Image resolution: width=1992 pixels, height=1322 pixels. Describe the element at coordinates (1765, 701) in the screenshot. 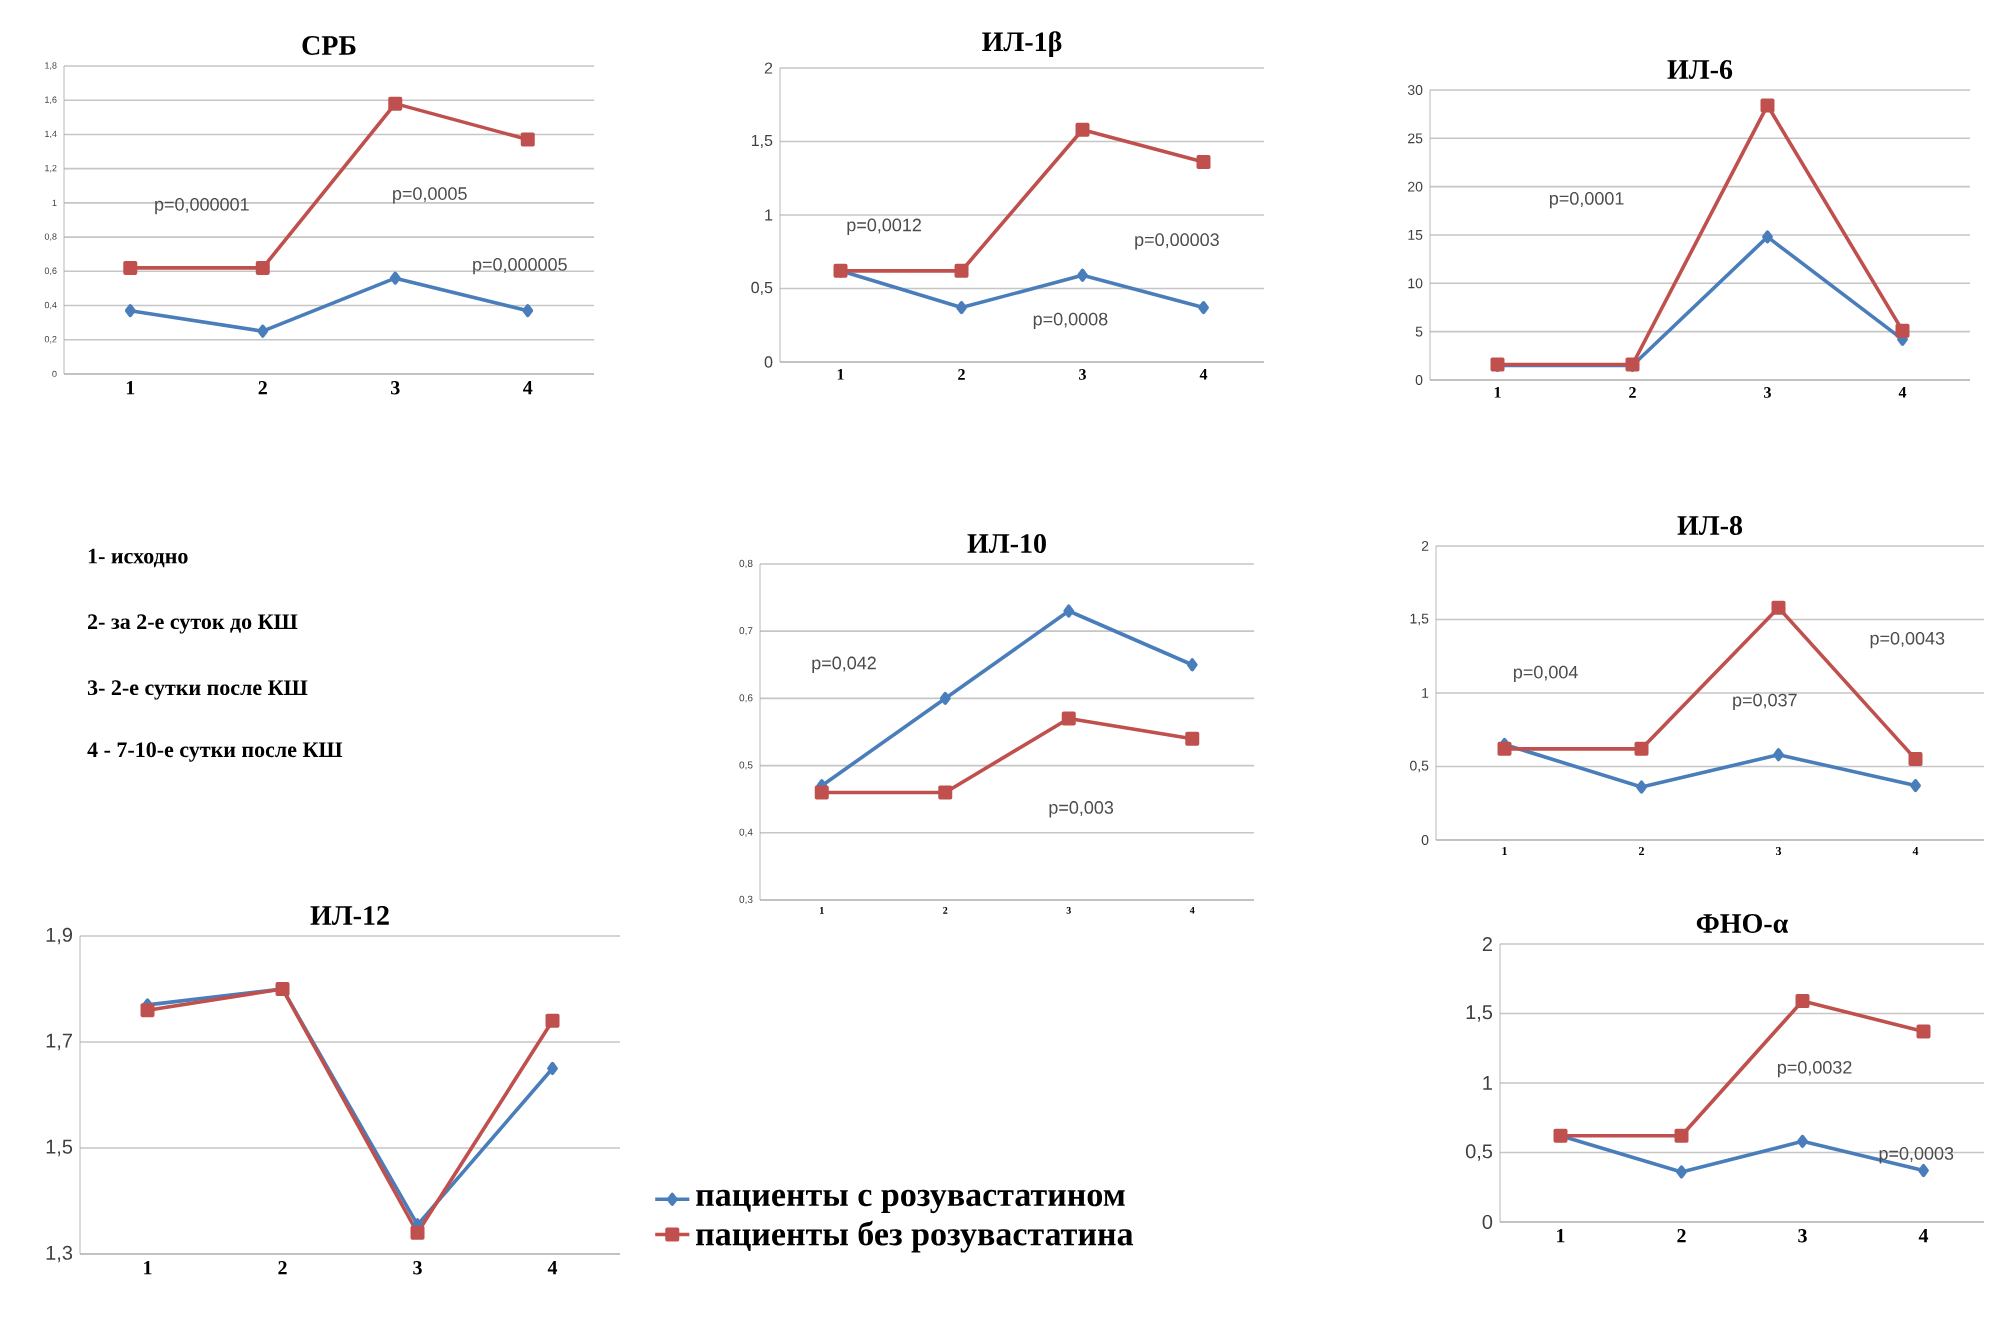

I see `annotation: p=0,037` at that location.